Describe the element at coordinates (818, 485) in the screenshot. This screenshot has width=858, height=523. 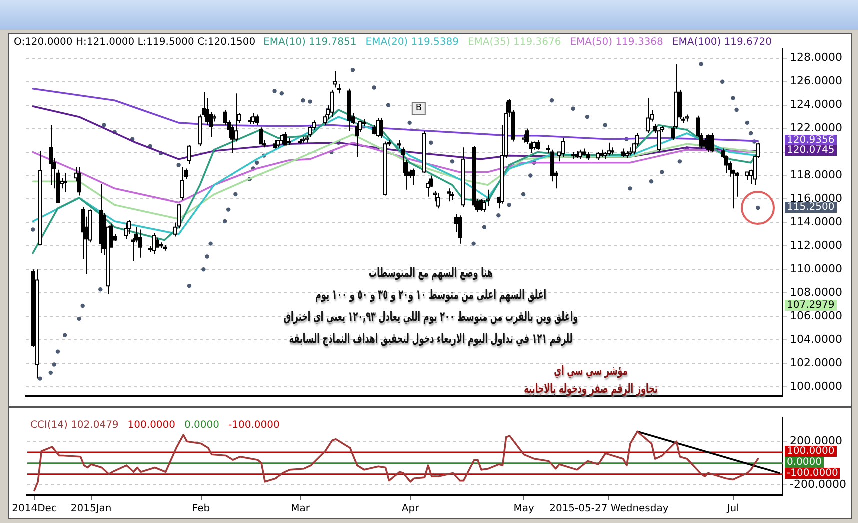
I see `y-tick-label: -200.0000` at that location.